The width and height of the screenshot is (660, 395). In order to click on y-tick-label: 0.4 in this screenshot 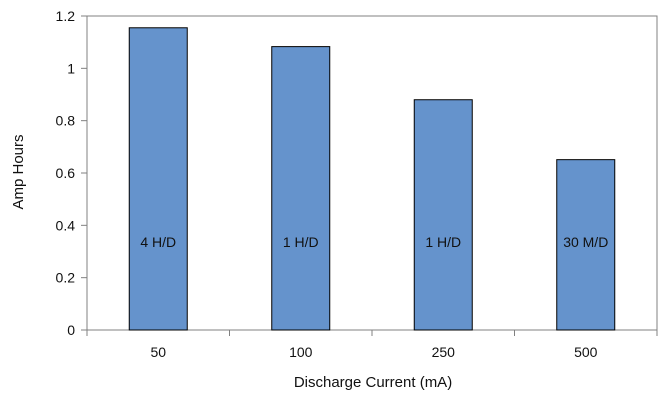, I will do `click(66, 225)`.